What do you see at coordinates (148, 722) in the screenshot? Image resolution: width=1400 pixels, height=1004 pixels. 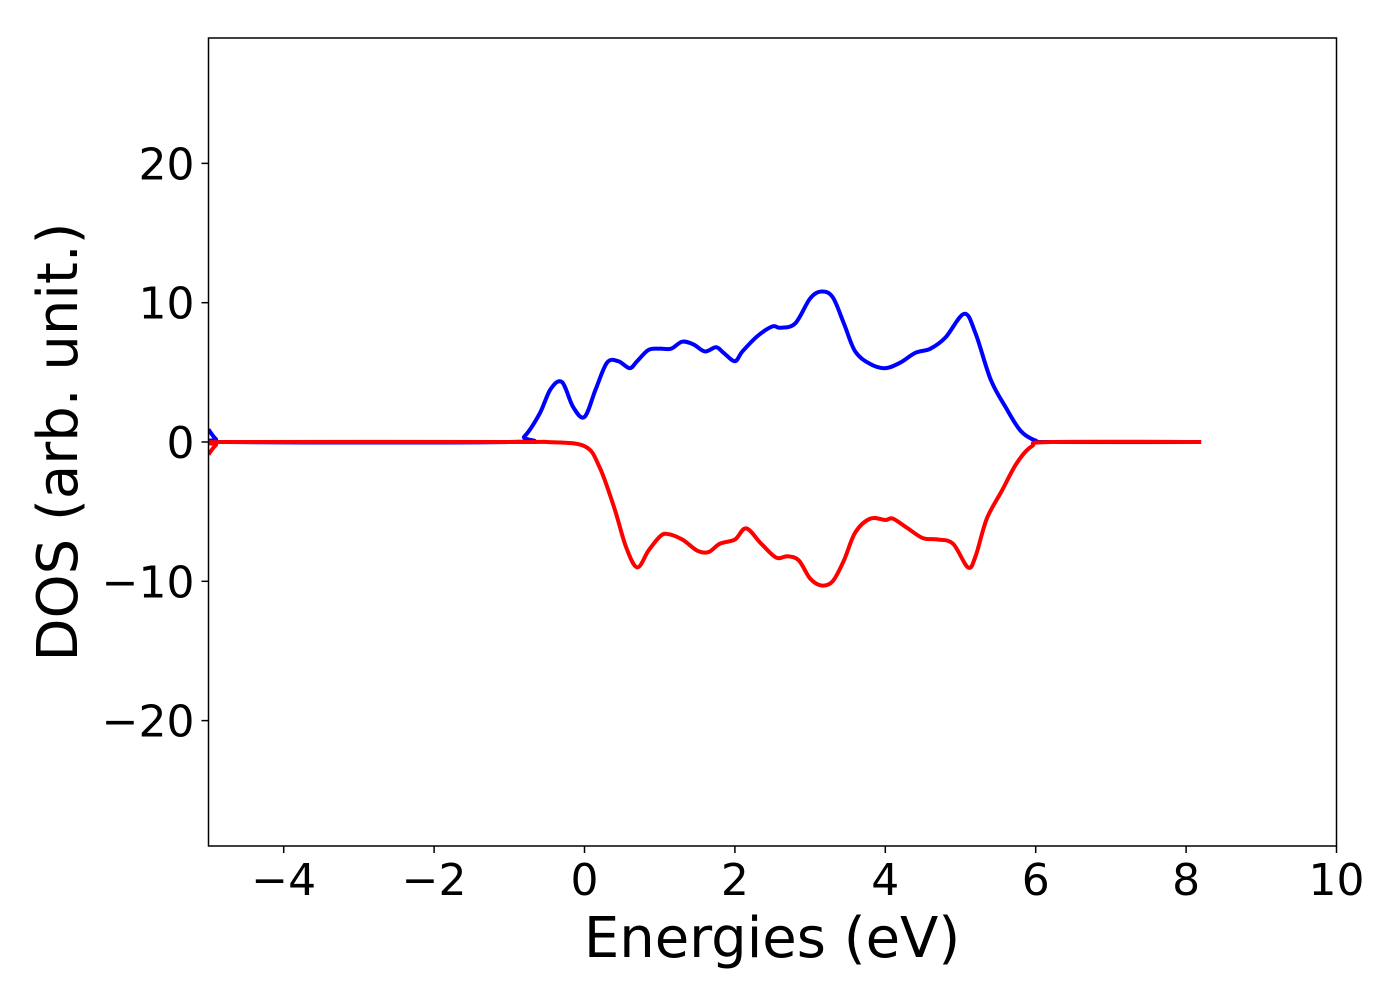 I see `y-tick-label: −20` at bounding box center [148, 722].